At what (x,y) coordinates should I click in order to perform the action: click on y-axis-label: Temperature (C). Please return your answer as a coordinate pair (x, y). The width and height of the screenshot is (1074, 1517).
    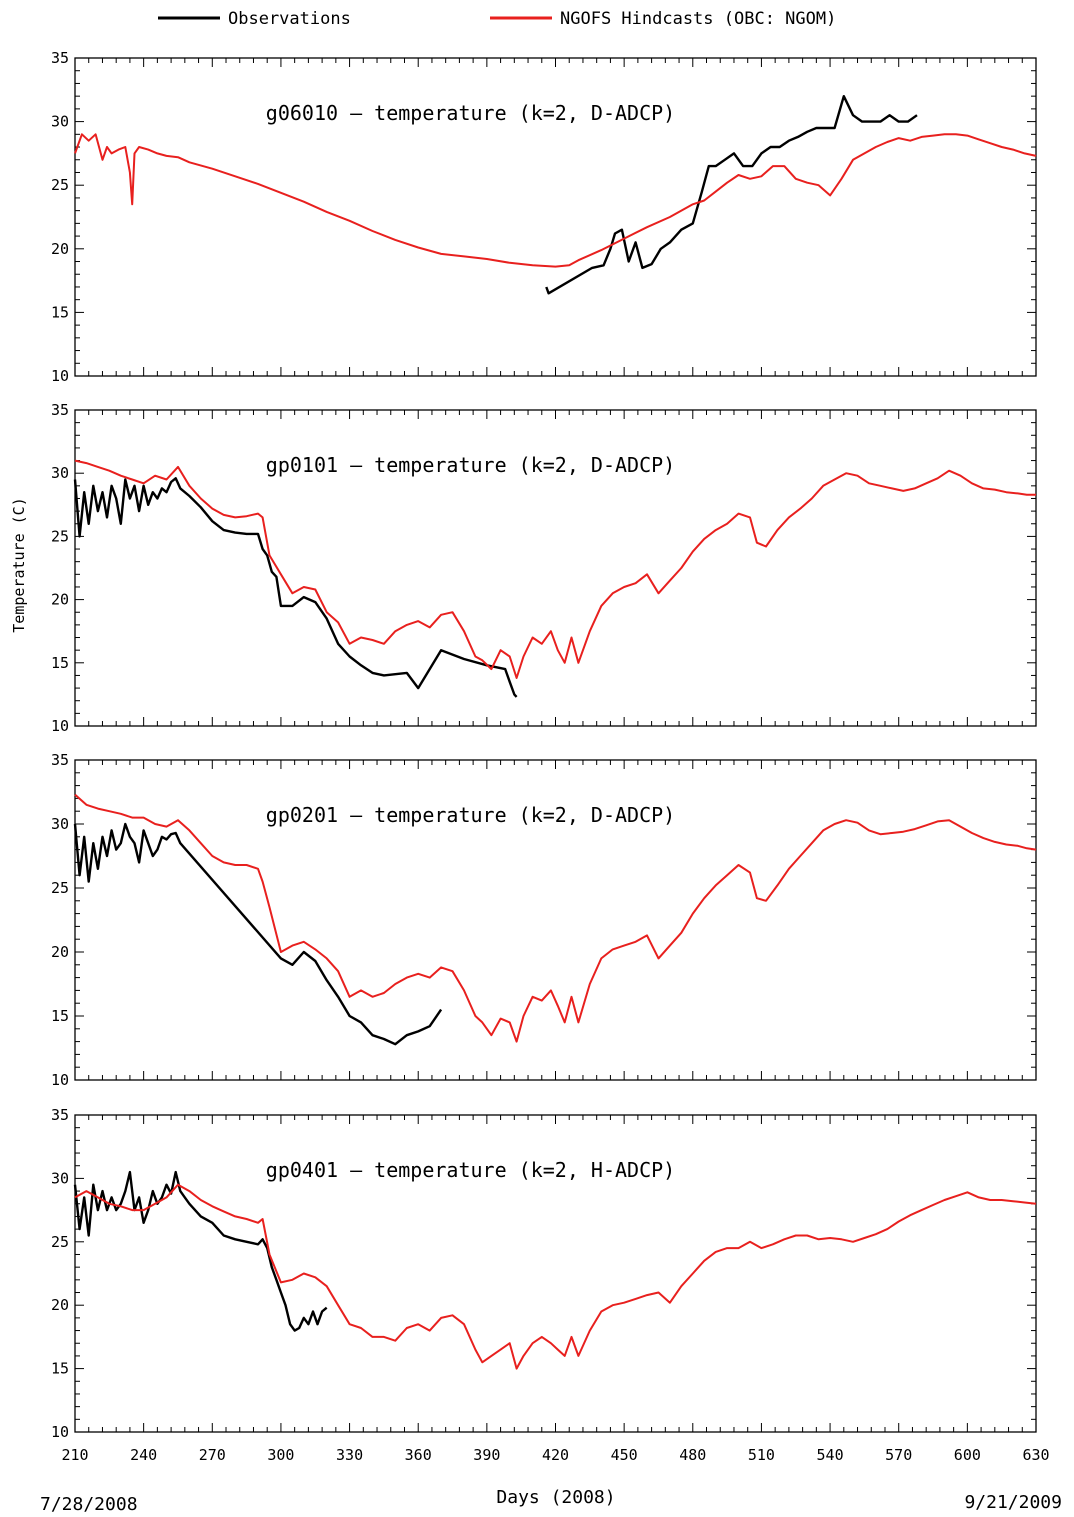
    Looking at the image, I should click on (19, 564).